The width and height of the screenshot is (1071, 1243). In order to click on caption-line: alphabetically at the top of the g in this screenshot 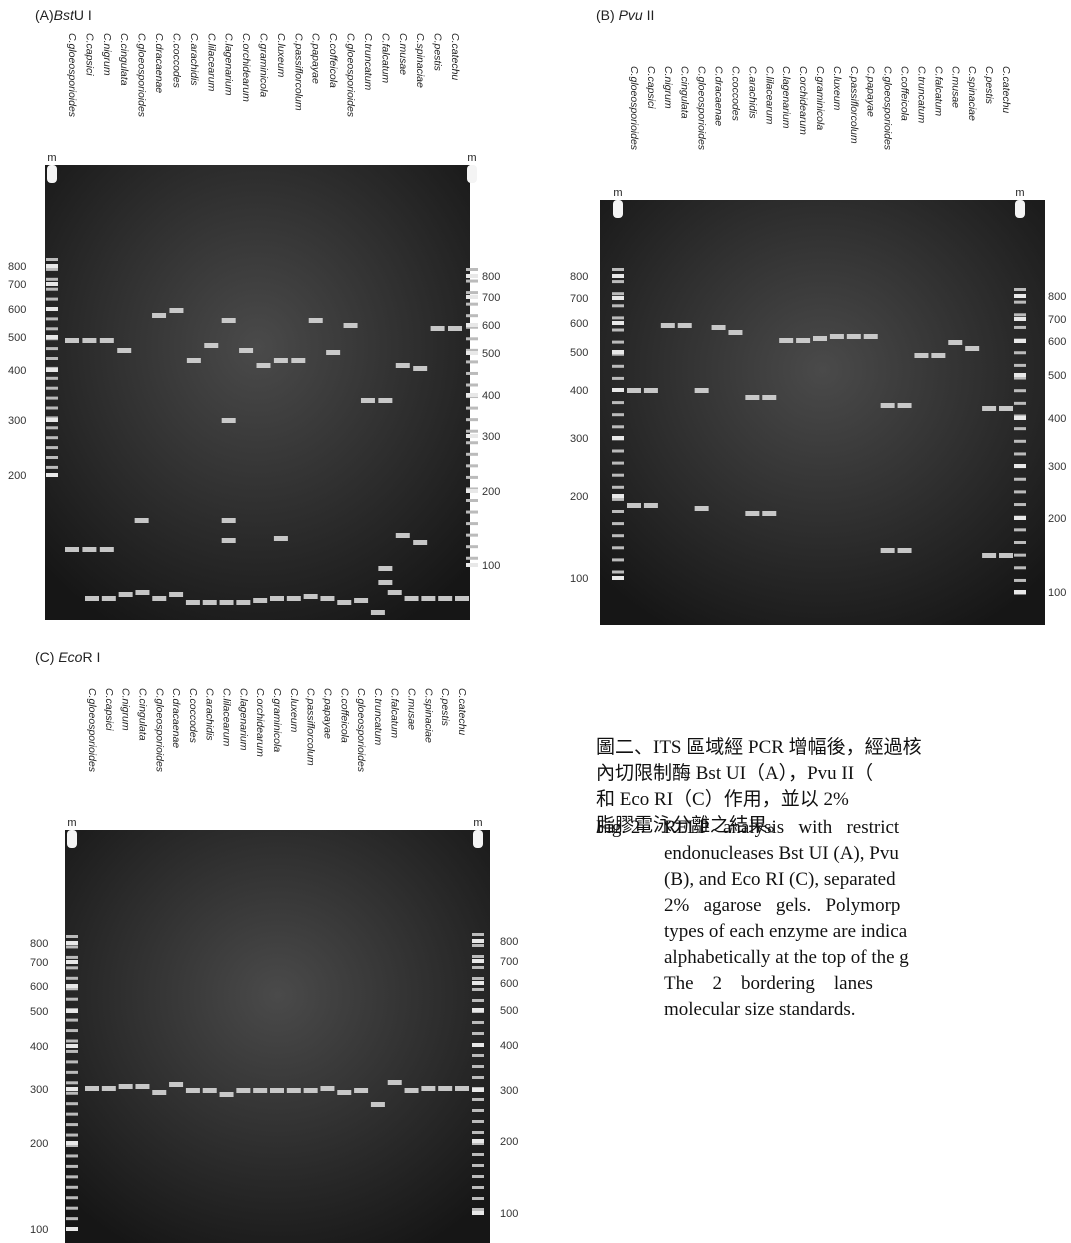, I will do `click(786, 957)`.